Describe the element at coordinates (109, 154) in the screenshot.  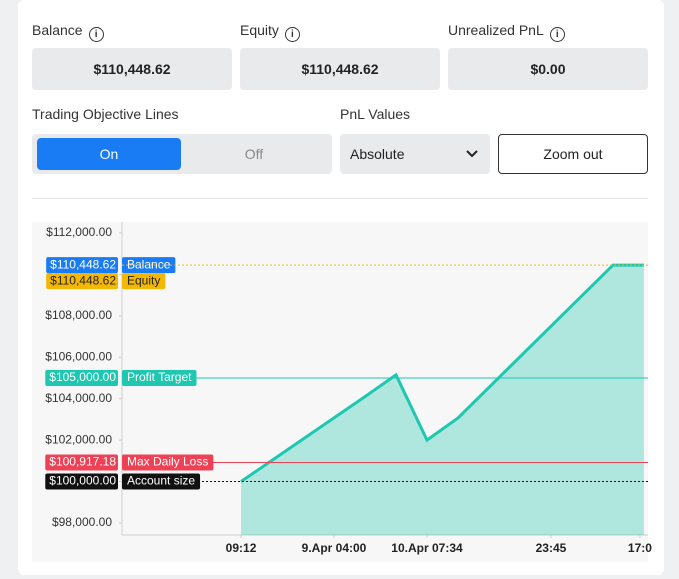
I see `toggle-on: On` at that location.